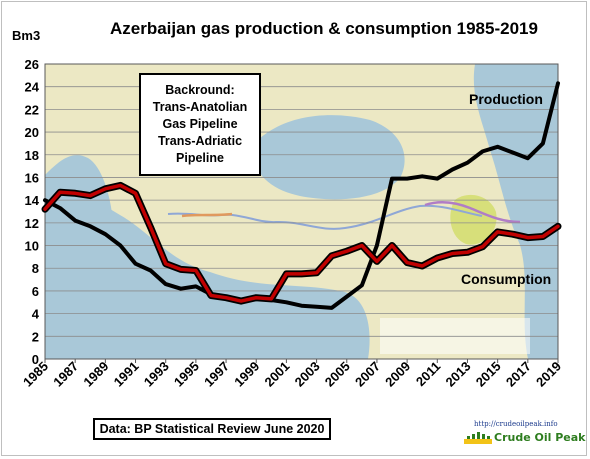 This screenshot has height=459, width=590. I want to click on x-tick-label: 2017, so click(518, 374).